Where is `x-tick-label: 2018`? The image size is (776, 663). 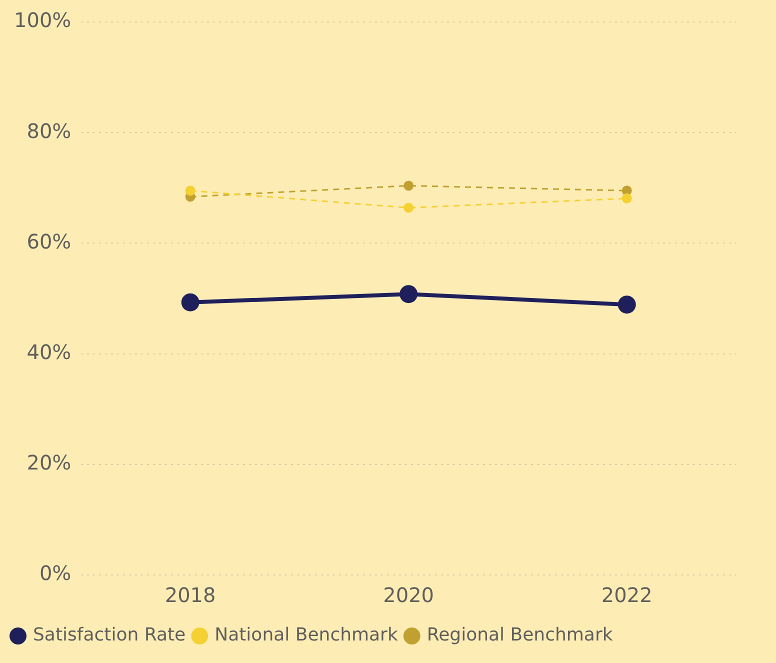 x-tick-label: 2018 is located at coordinates (190, 595).